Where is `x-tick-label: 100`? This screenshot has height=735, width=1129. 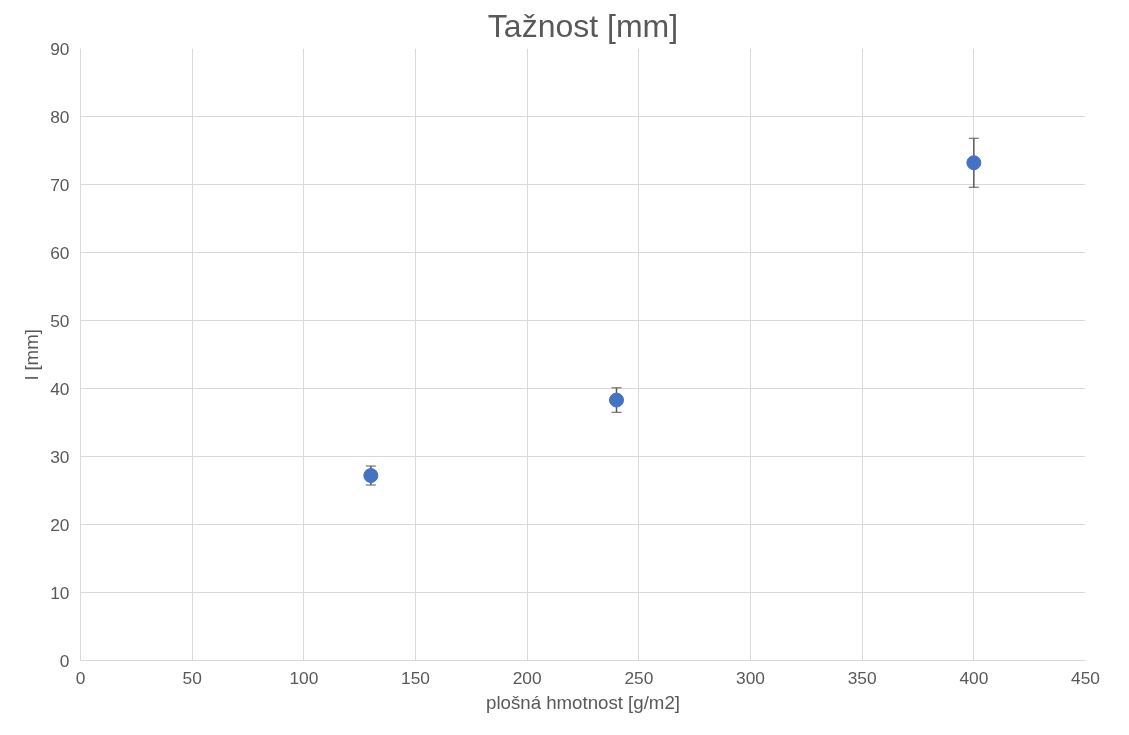 x-tick-label: 100 is located at coordinates (304, 677).